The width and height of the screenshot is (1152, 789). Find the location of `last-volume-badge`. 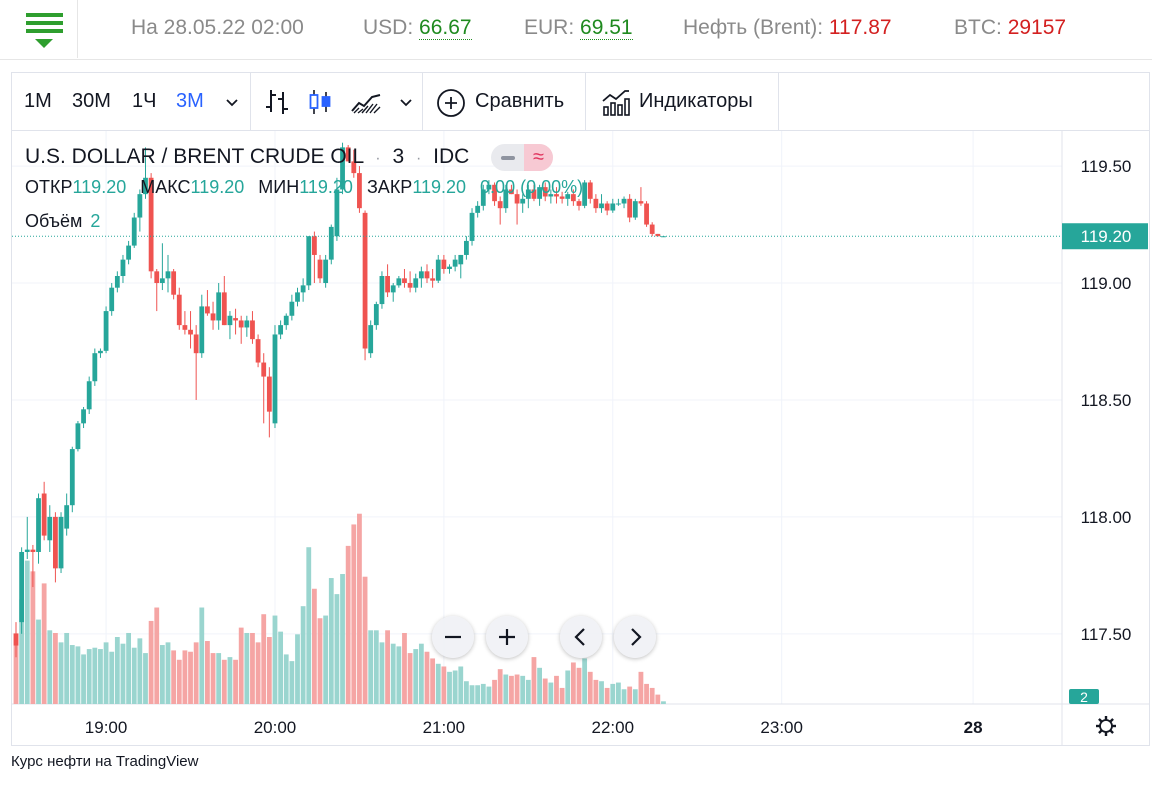

last-volume-badge is located at coordinates (1084, 696).